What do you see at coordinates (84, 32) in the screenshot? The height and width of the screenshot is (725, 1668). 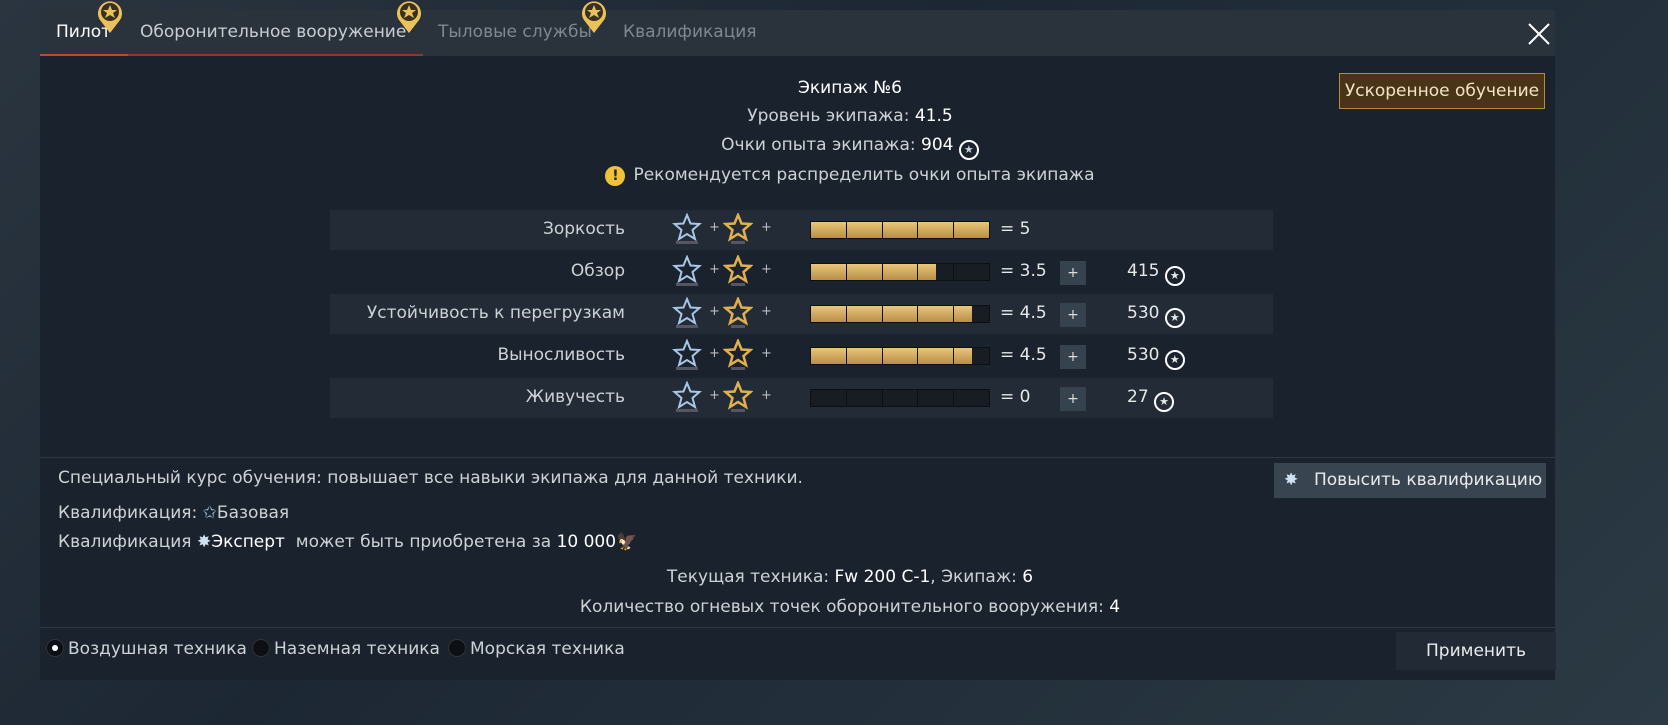 I see `tab-pilot: Пилот` at bounding box center [84, 32].